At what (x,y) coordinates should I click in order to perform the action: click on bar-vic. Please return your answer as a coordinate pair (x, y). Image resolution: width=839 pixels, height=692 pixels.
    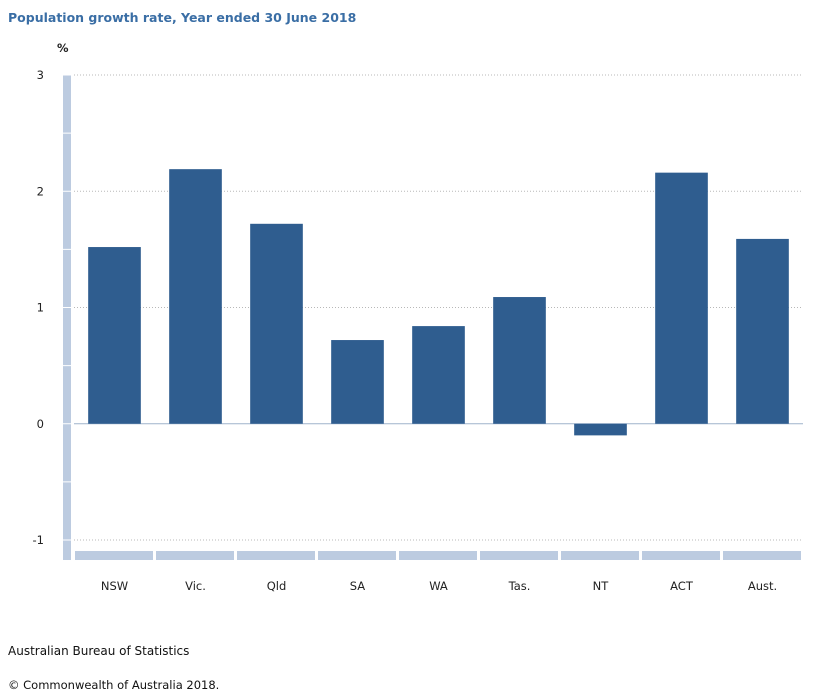
    Looking at the image, I should click on (195, 296).